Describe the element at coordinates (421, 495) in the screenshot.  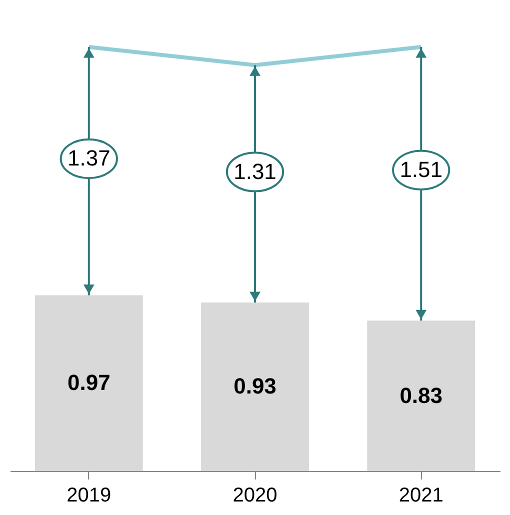
I see `x-tick-label: 2021` at that location.